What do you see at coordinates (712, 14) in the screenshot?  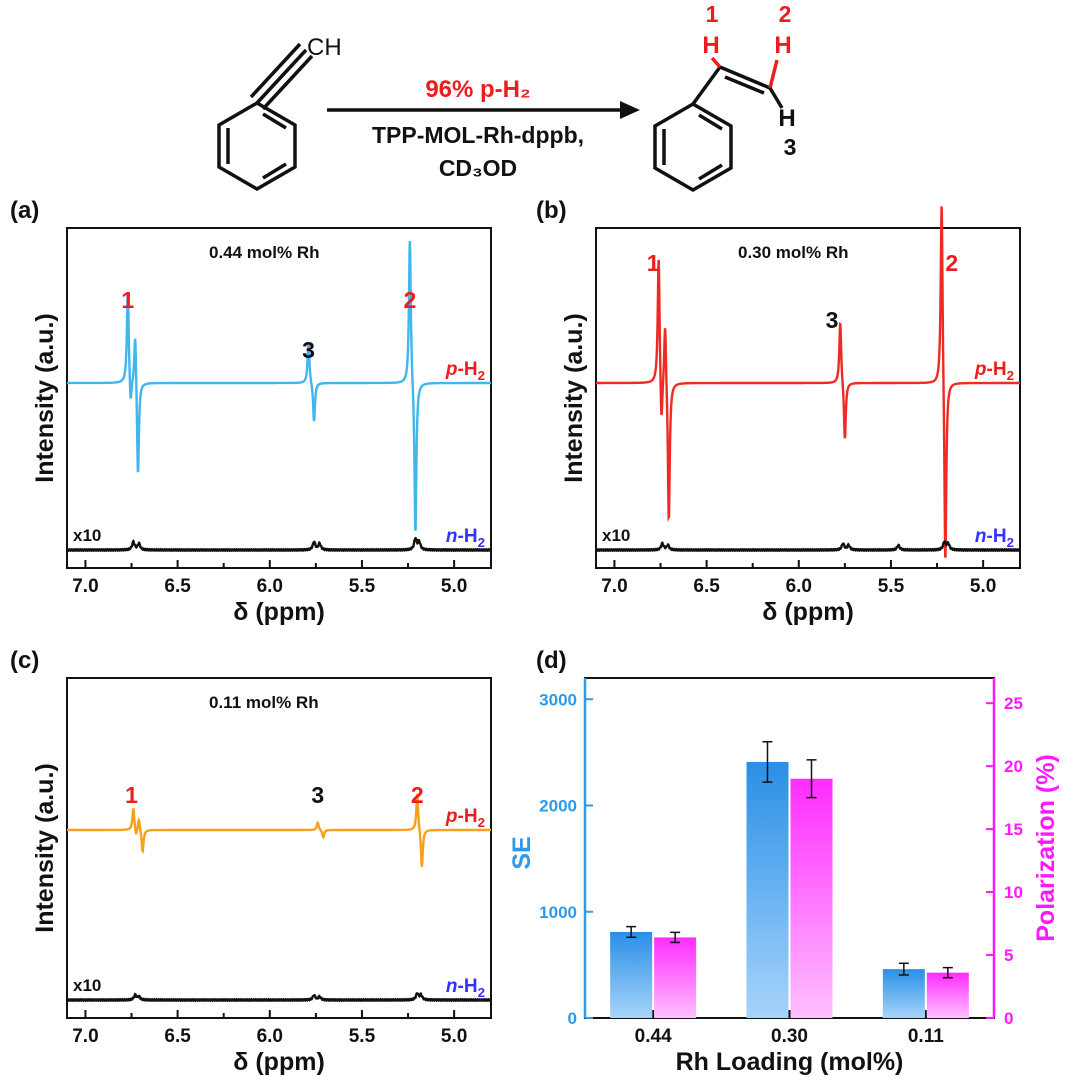 I see `product-h1-number: 1` at bounding box center [712, 14].